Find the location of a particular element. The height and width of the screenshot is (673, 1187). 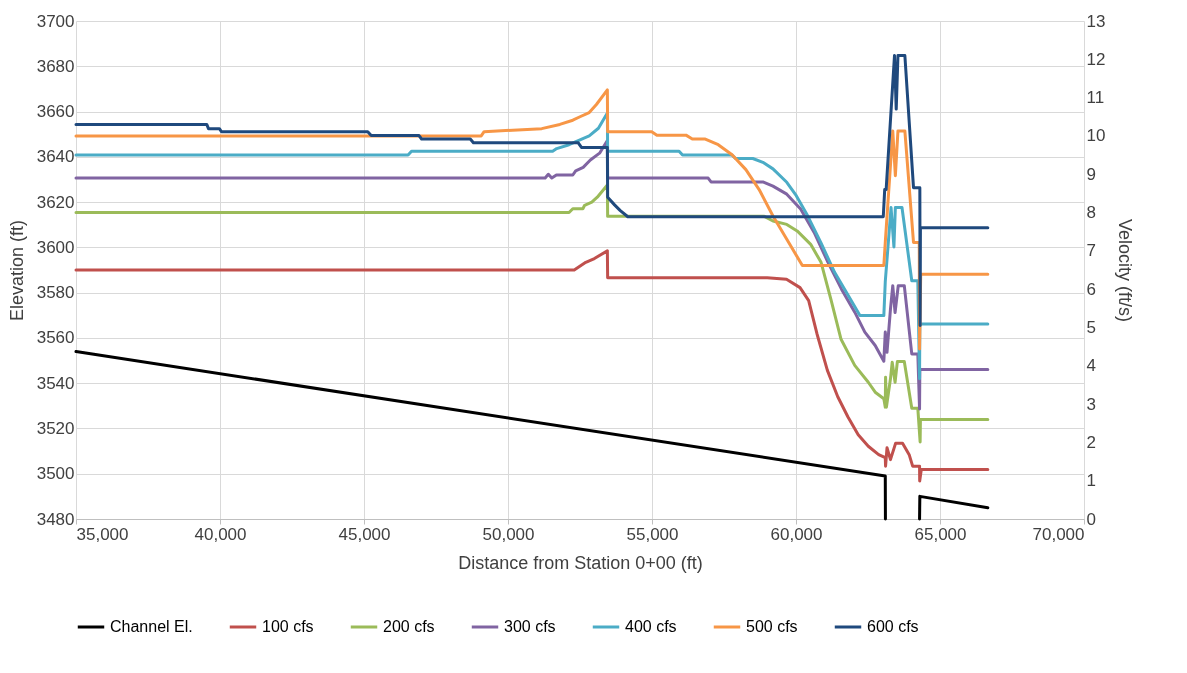

y2-tick-label: 1 is located at coordinates (1091, 481).